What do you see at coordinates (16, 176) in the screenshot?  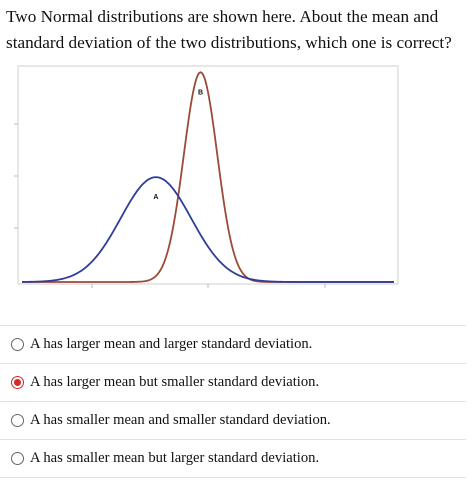 I see `y-axis-ticks` at bounding box center [16, 176].